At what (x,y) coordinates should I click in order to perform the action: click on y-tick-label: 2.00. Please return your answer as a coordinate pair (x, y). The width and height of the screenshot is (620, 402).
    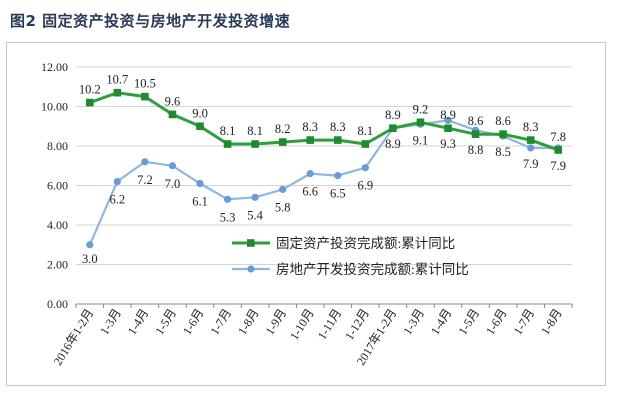
    Looking at the image, I should click on (57, 265).